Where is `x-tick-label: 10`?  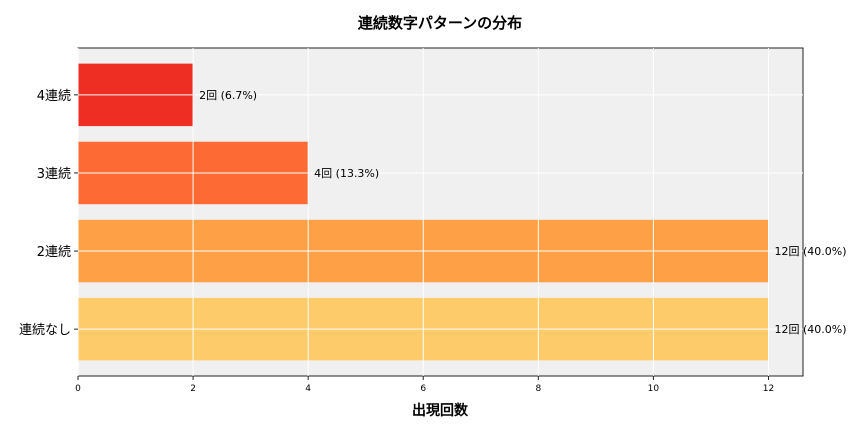
x-tick-label: 10 is located at coordinates (654, 389).